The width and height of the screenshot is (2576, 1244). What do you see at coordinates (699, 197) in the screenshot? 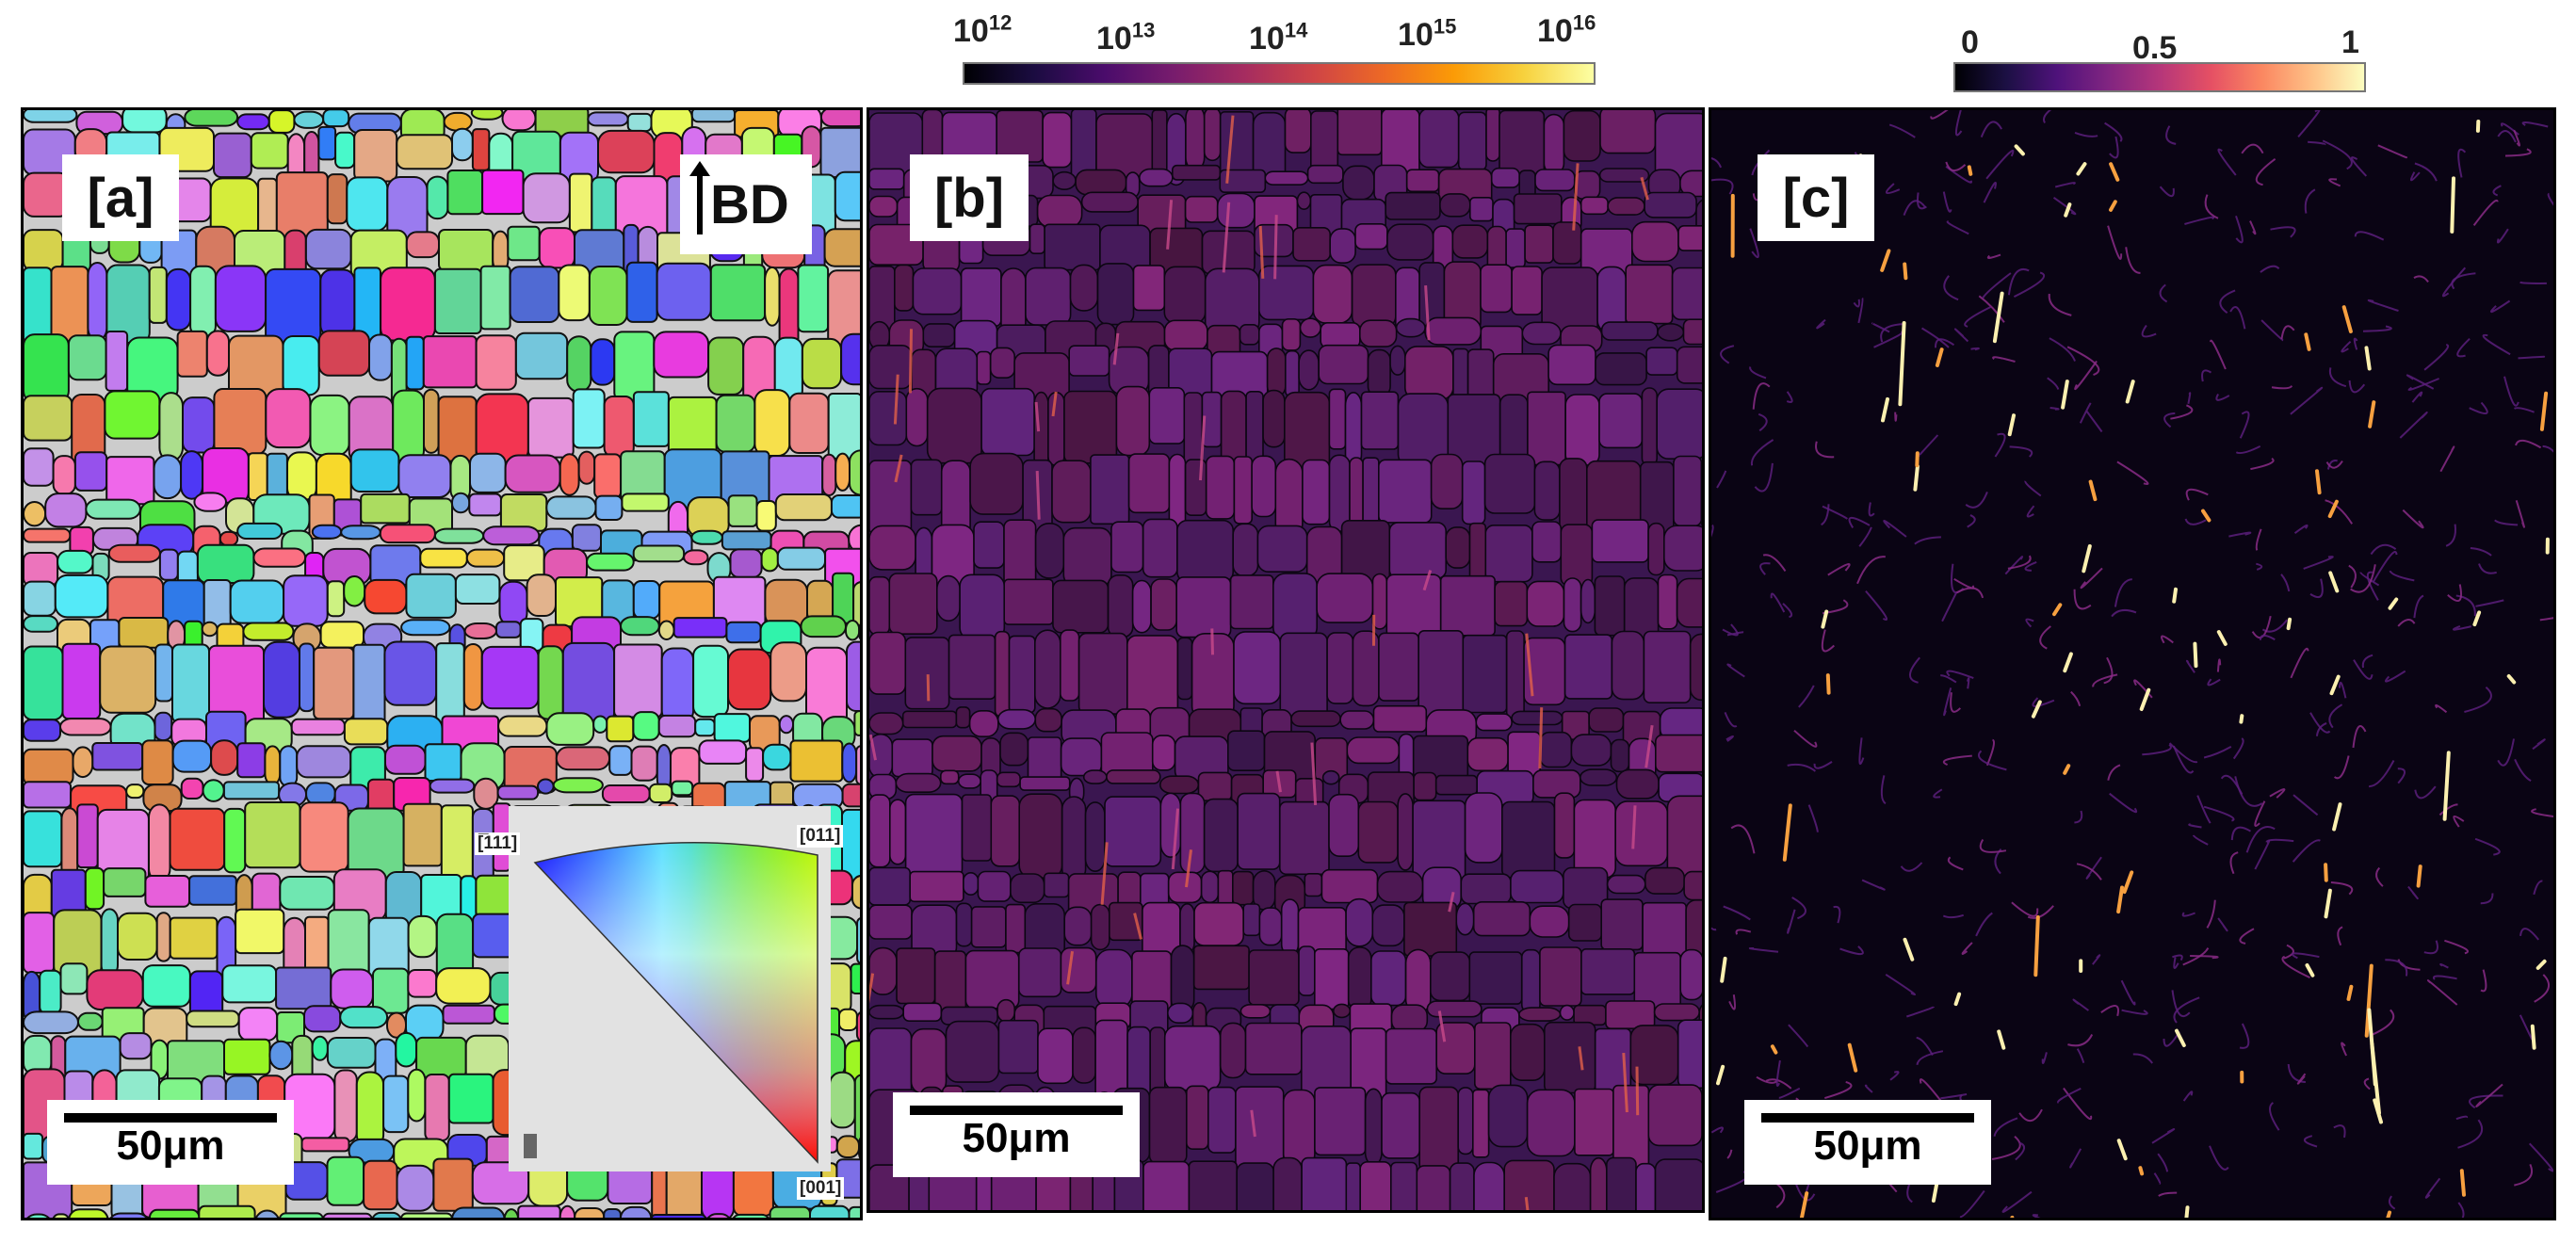
I see `arrow-up-icon` at bounding box center [699, 197].